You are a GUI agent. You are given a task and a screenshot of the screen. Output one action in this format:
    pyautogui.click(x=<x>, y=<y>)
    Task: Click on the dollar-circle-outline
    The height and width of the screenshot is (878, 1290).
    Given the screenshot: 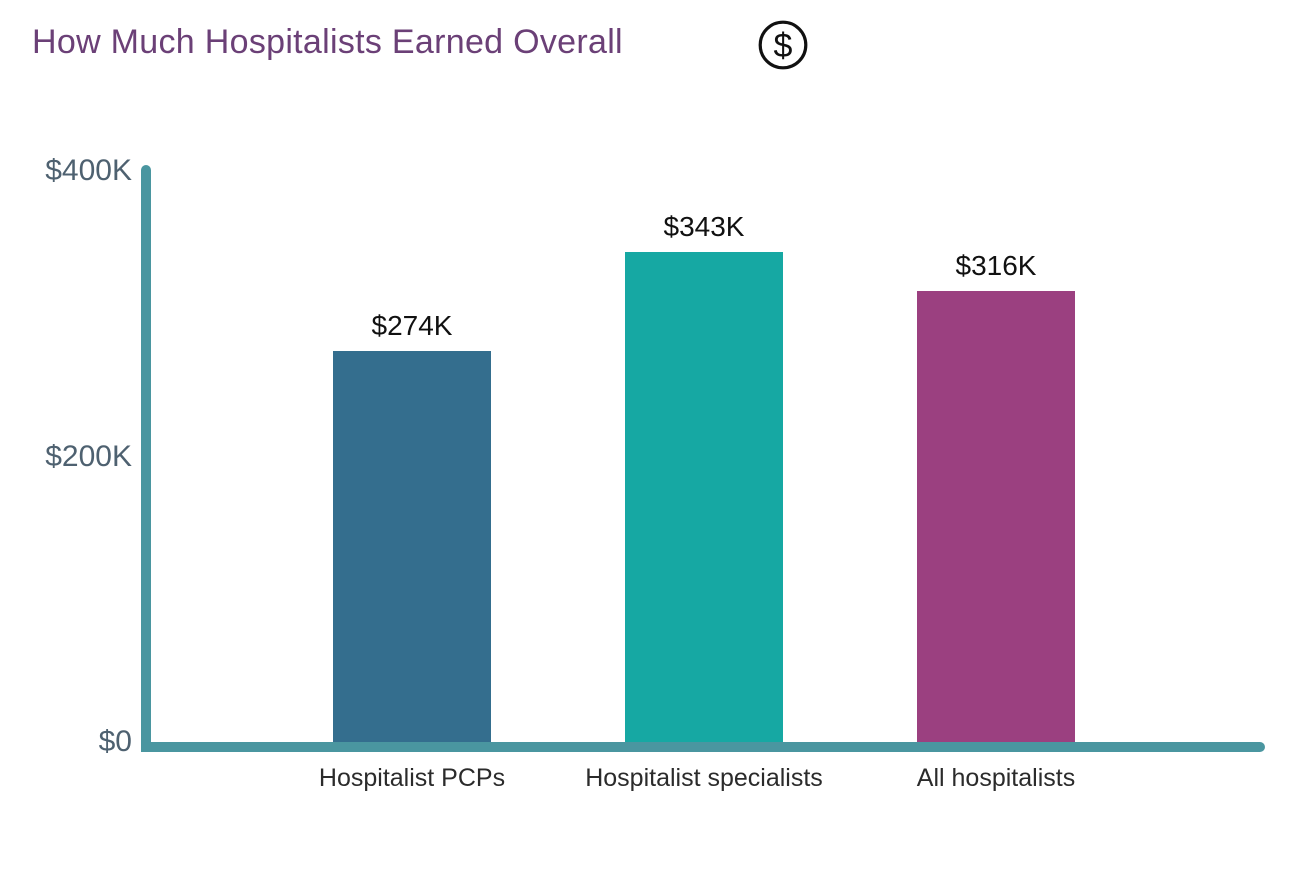 What is the action you would take?
    pyautogui.click(x=783, y=45)
    